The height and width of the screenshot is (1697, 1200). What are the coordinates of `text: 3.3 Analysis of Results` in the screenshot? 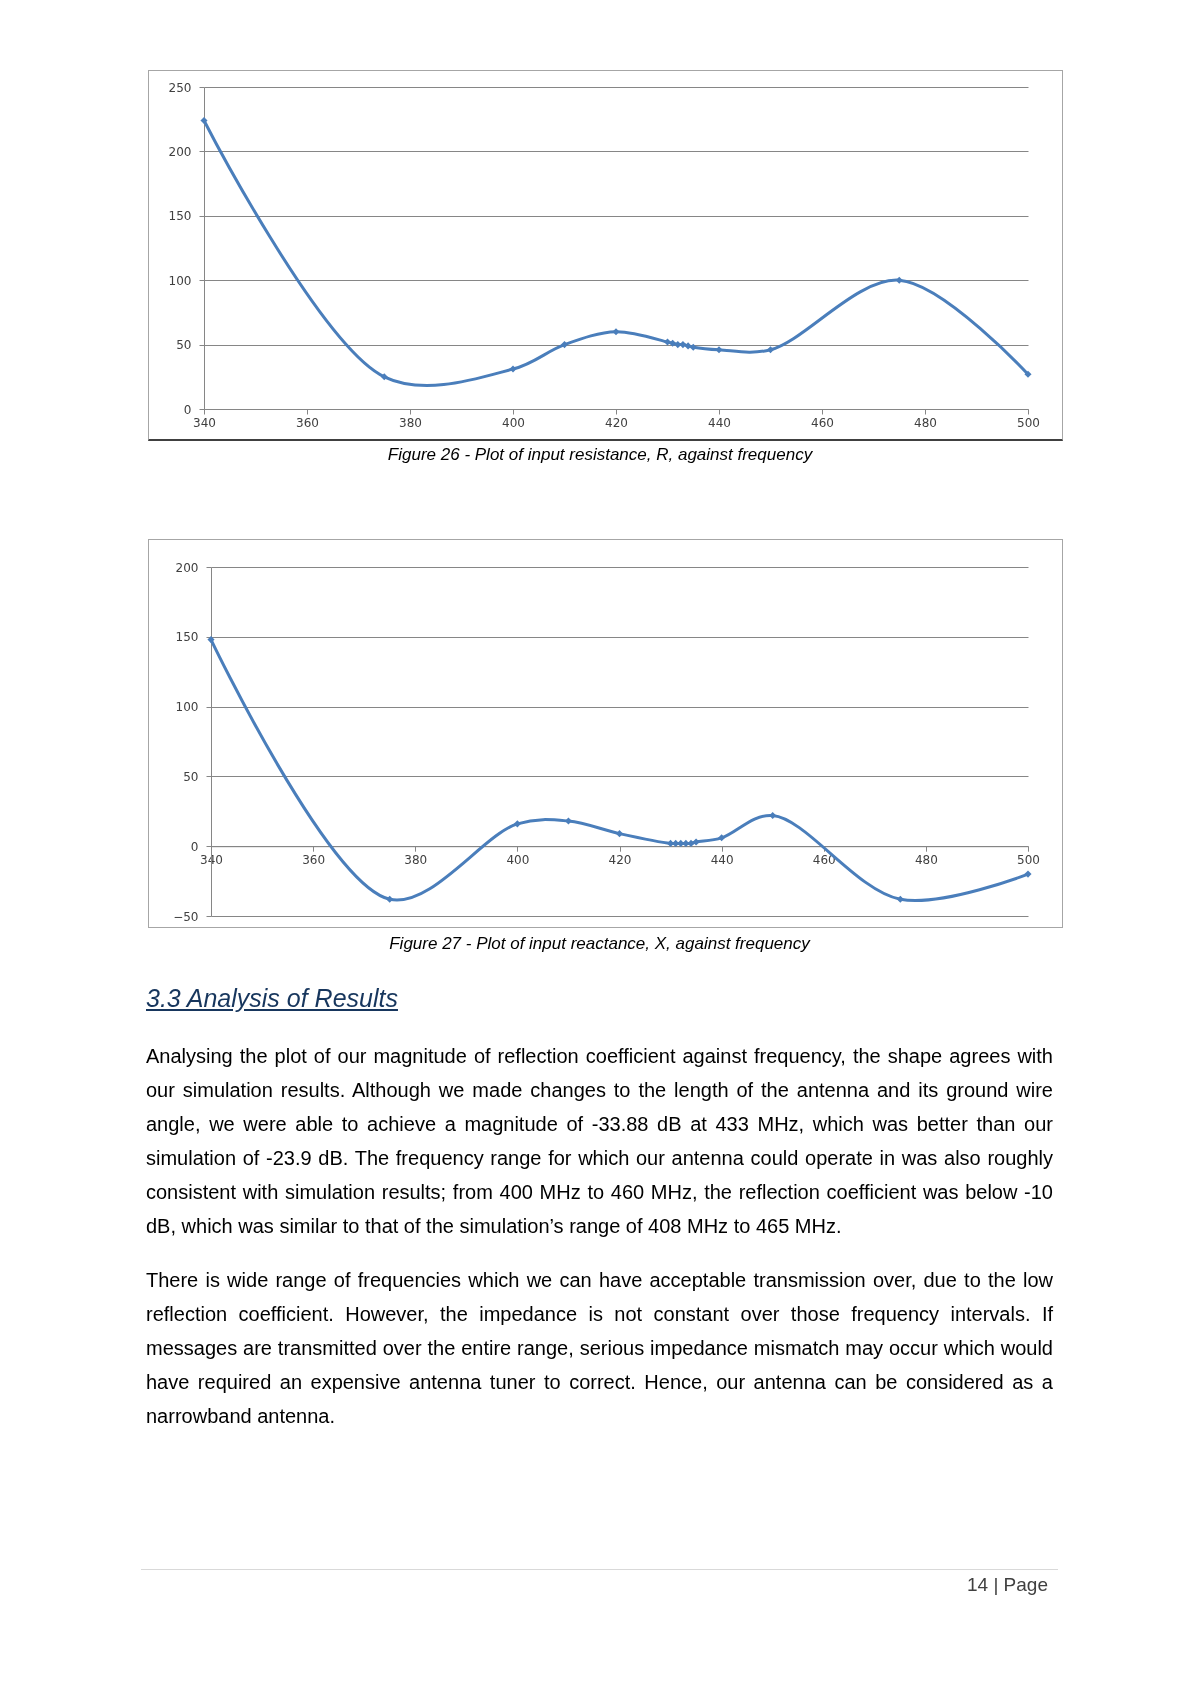 It's located at (272, 998).